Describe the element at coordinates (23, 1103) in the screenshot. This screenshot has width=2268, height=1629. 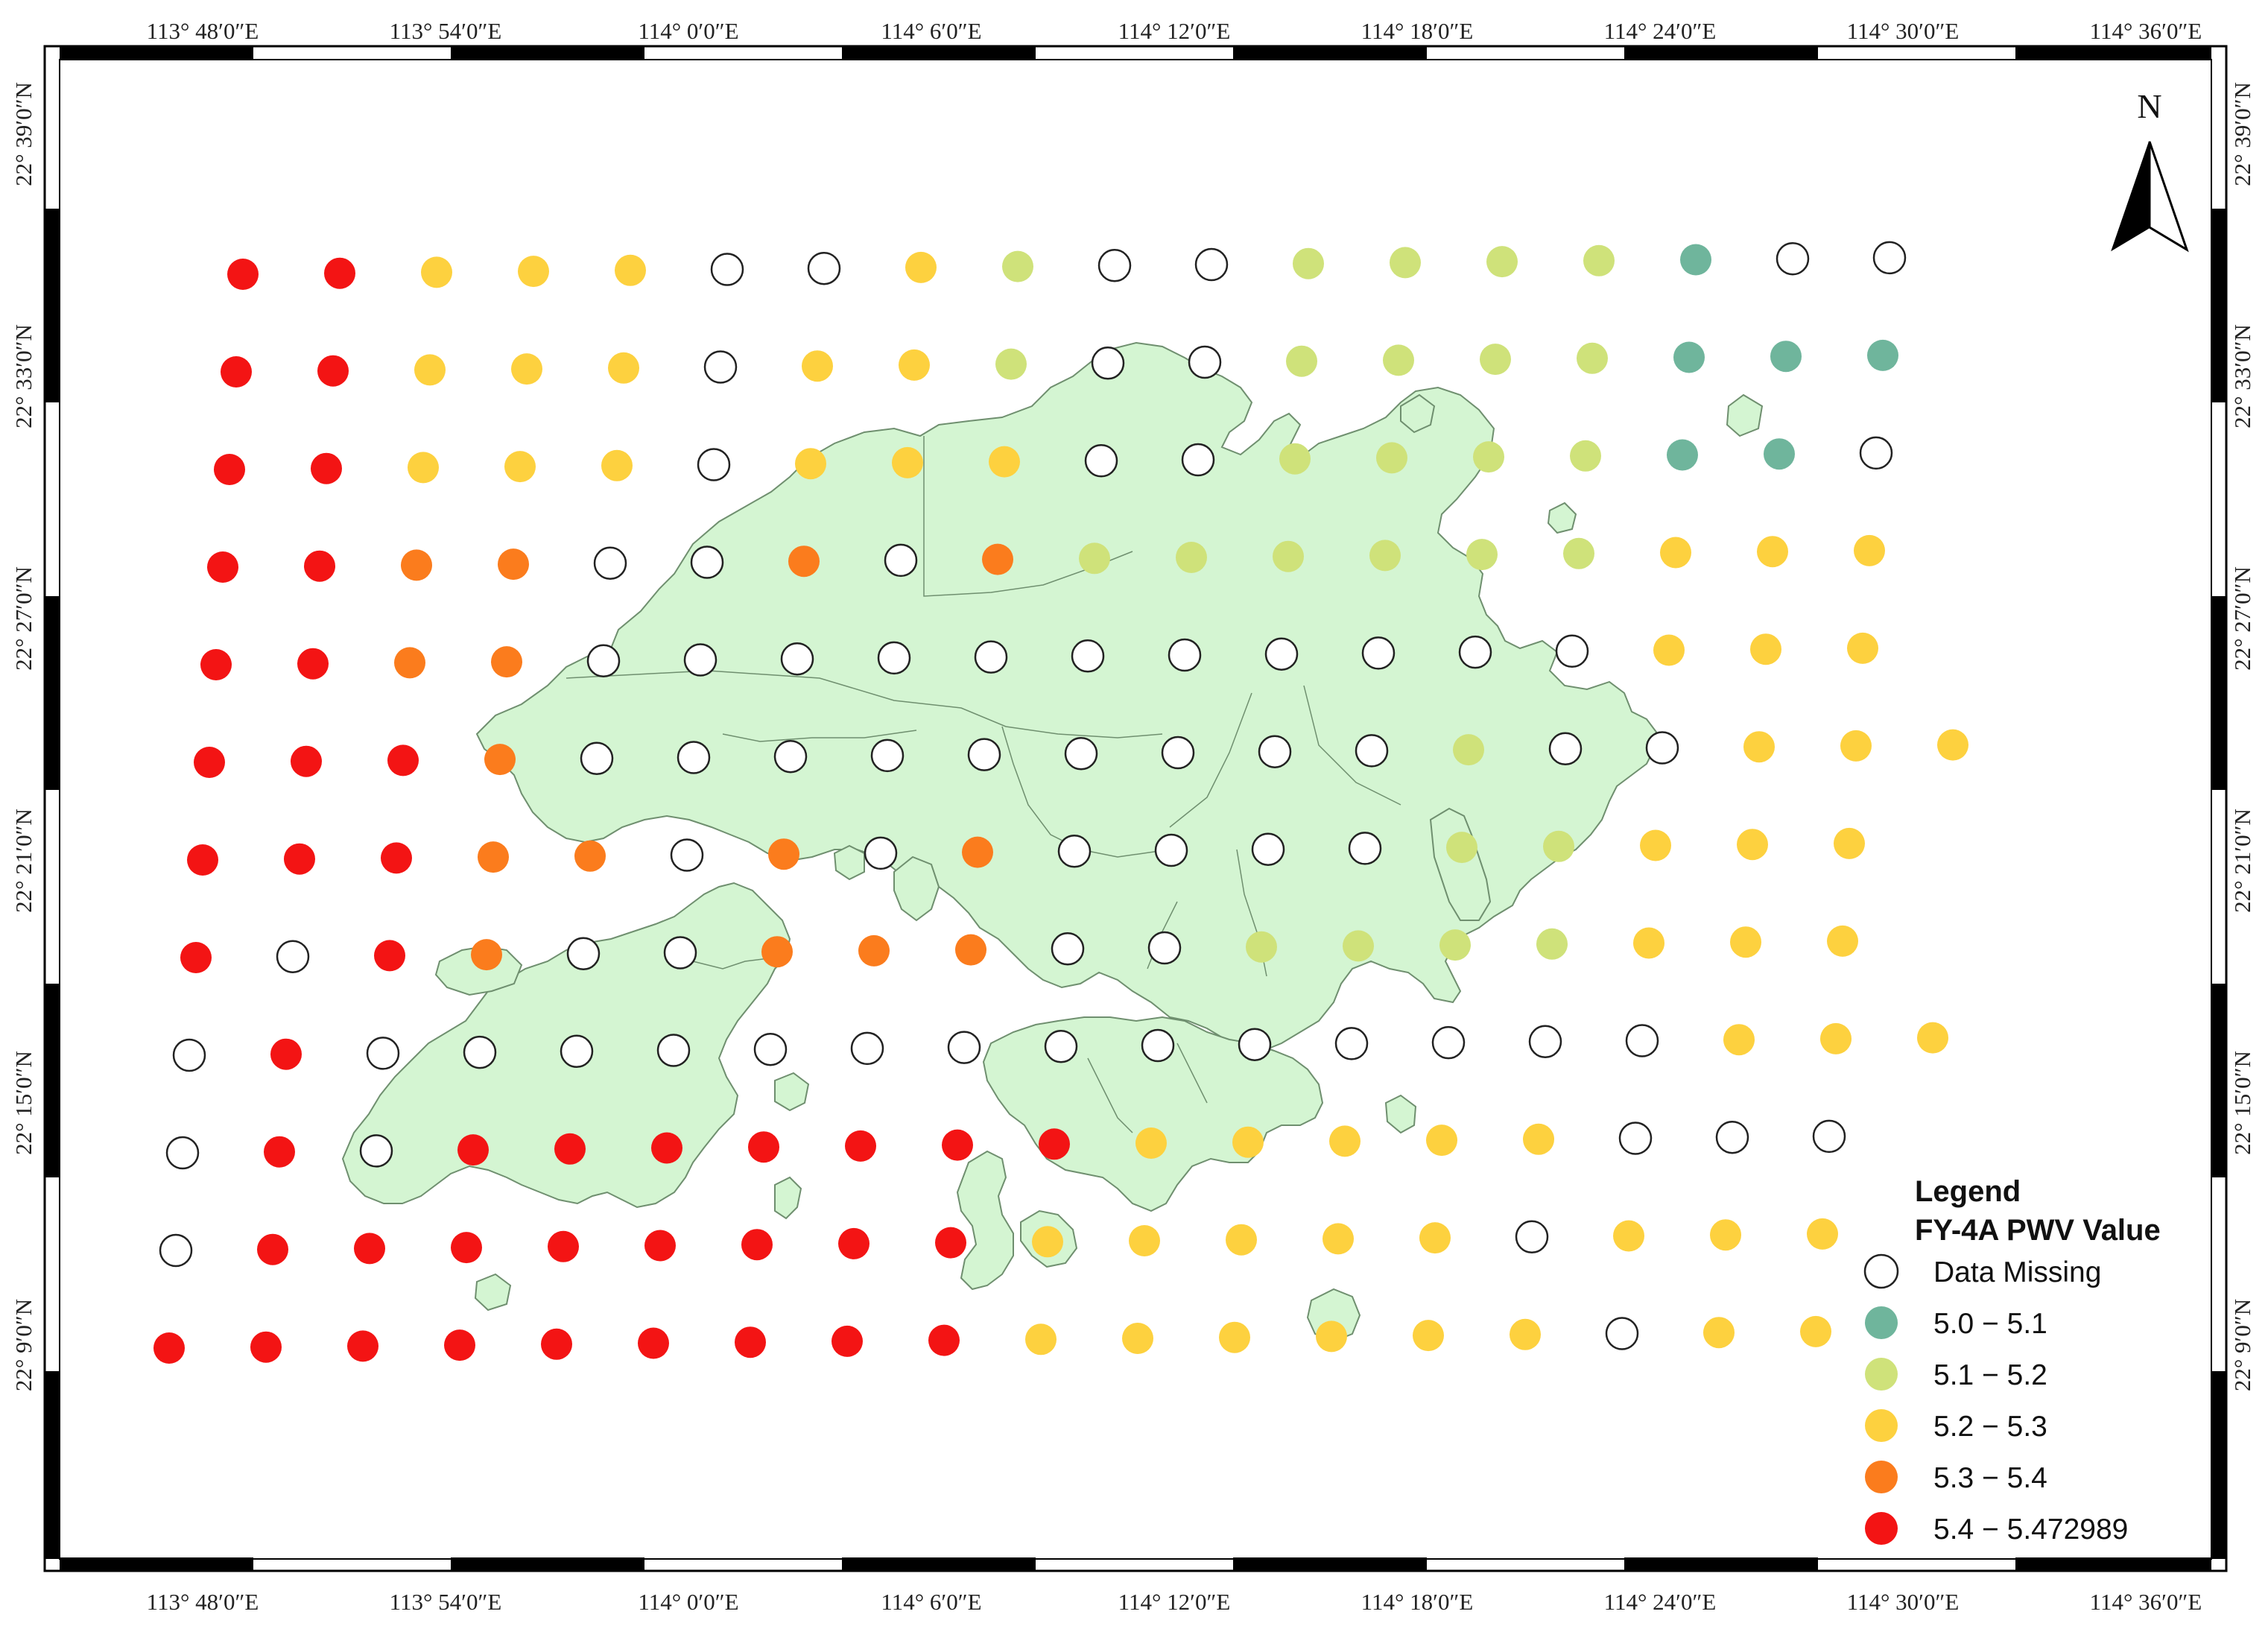
I see `lat-label: 22° 15′0″N` at that location.